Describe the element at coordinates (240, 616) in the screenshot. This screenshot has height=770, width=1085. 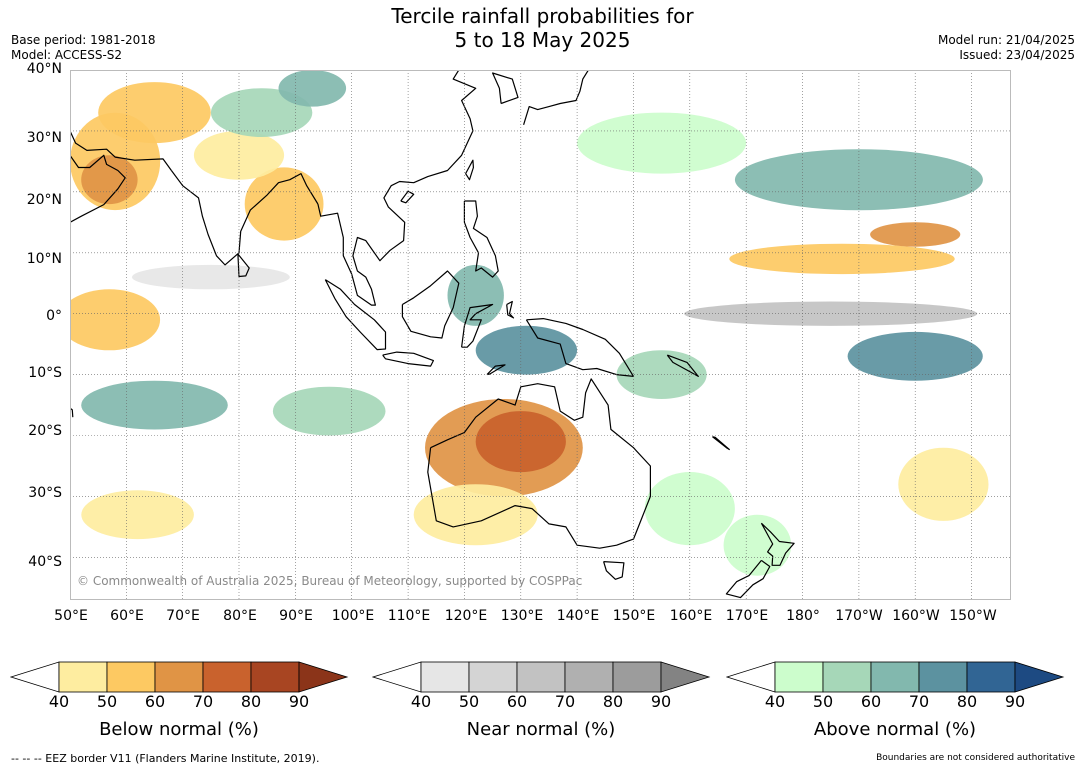
I see `lon-label: 80°E` at that location.